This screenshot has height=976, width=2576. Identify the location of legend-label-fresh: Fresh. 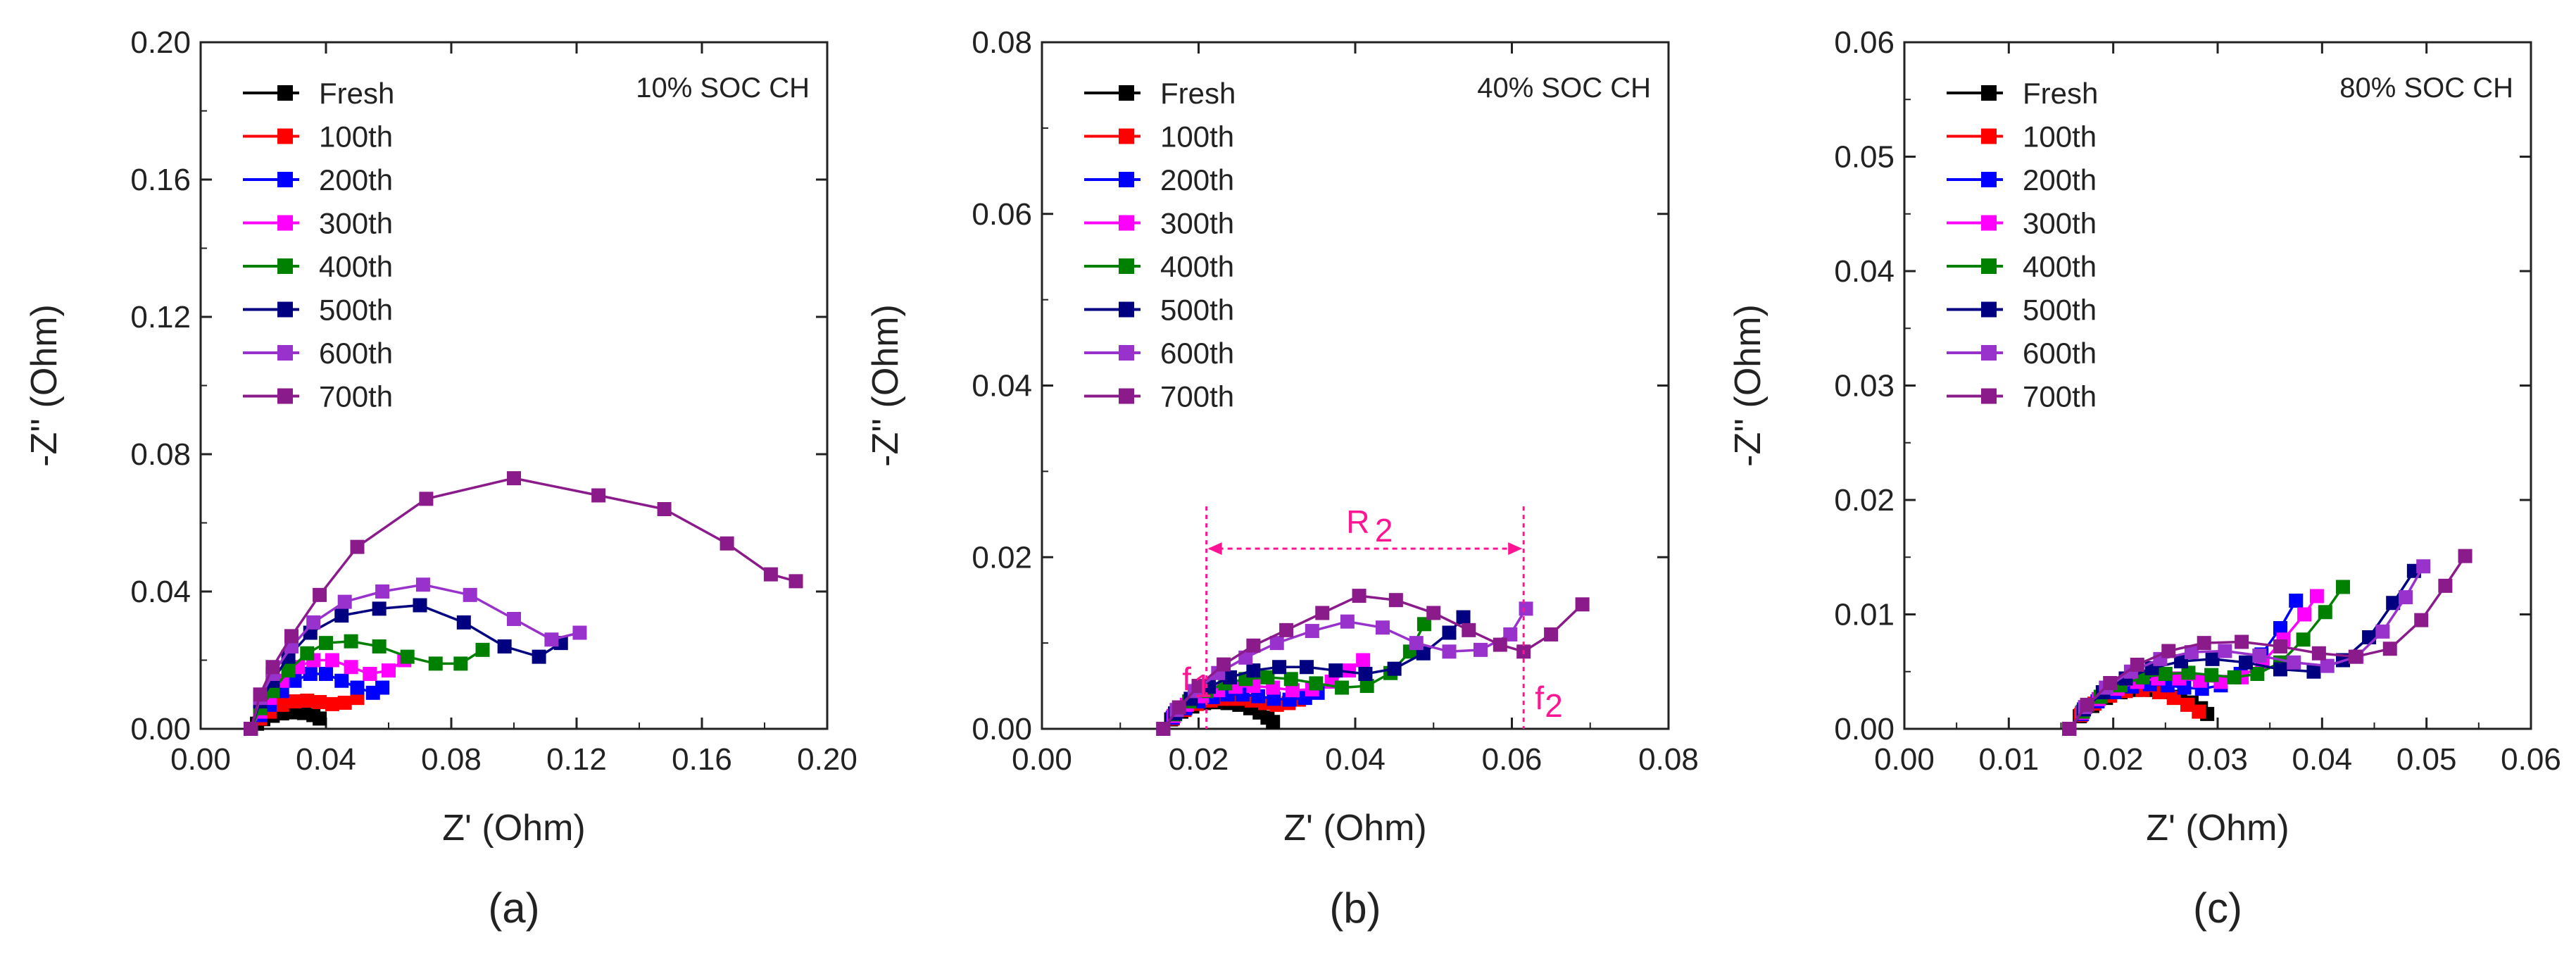
(356, 93).